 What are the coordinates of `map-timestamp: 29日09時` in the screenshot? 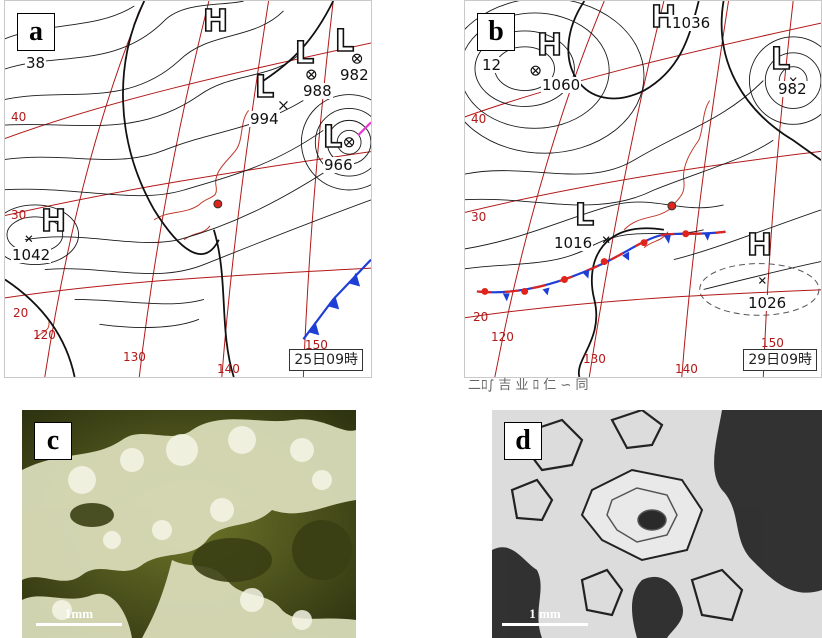 It's located at (780, 360).